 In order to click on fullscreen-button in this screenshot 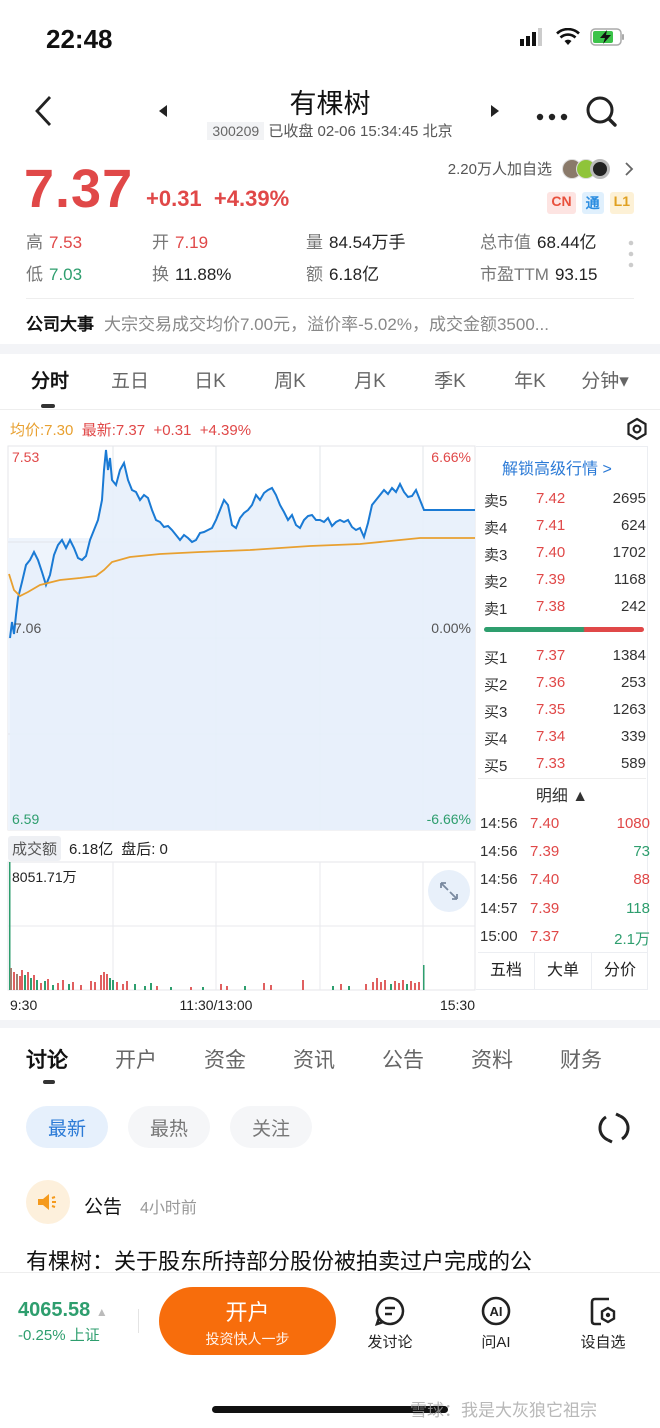, I will do `click(449, 891)`.